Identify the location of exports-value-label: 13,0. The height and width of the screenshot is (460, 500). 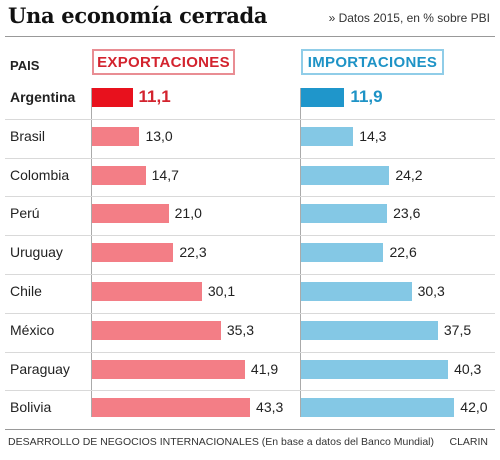
(159, 135).